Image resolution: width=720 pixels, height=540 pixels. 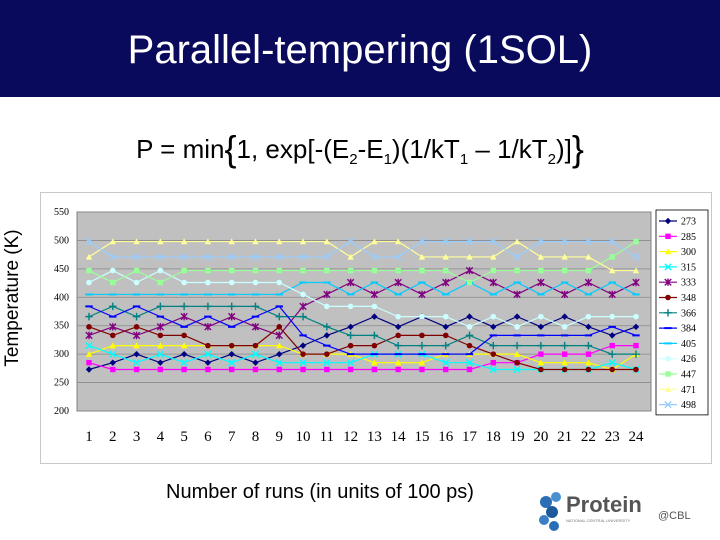 What do you see at coordinates (445, 327) in the screenshot?
I see `data-point-273-shape` at bounding box center [445, 327].